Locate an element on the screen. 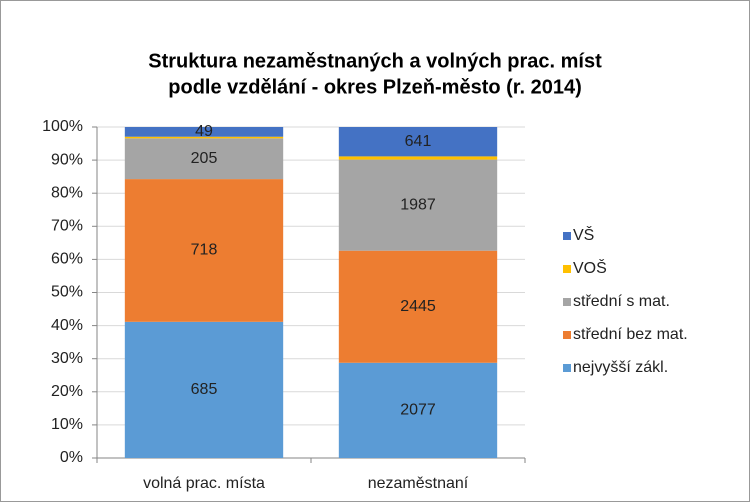 This screenshot has width=751, height=503. y-tick-label: 60% is located at coordinates (67, 259).